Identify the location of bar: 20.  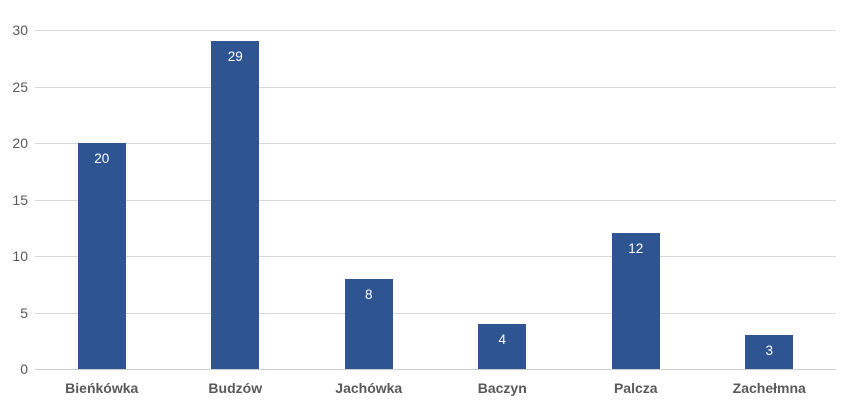
(101, 256).